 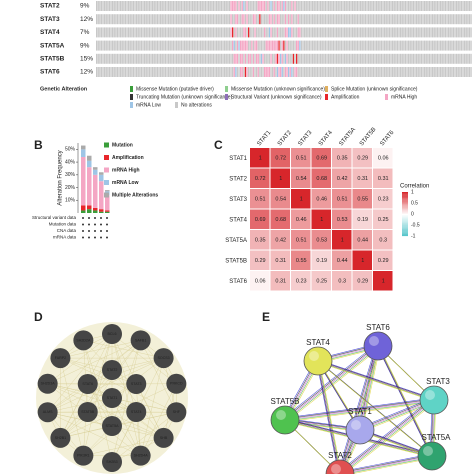 What do you see at coordinates (60, 358) in the screenshot?
I see `node-label: FARP2` at bounding box center [60, 358].